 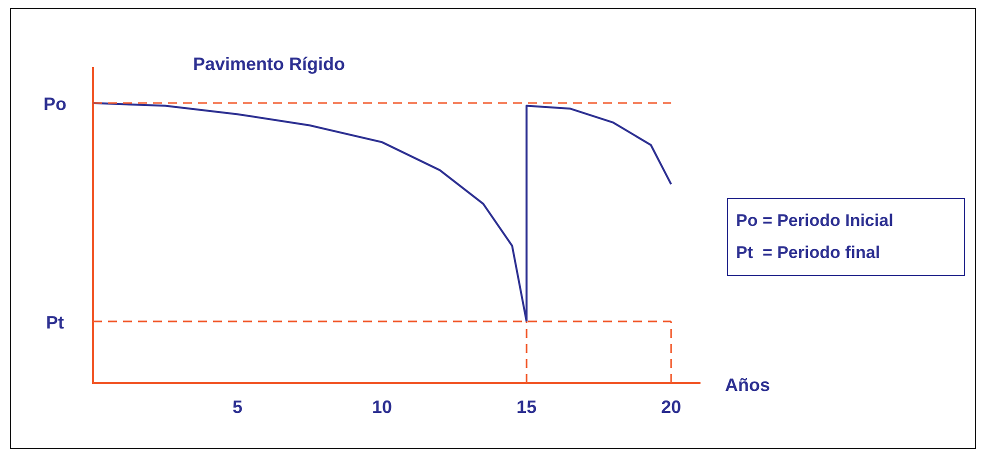 I want to click on chart-title: Pavimento Rígido, so click(x=269, y=64).